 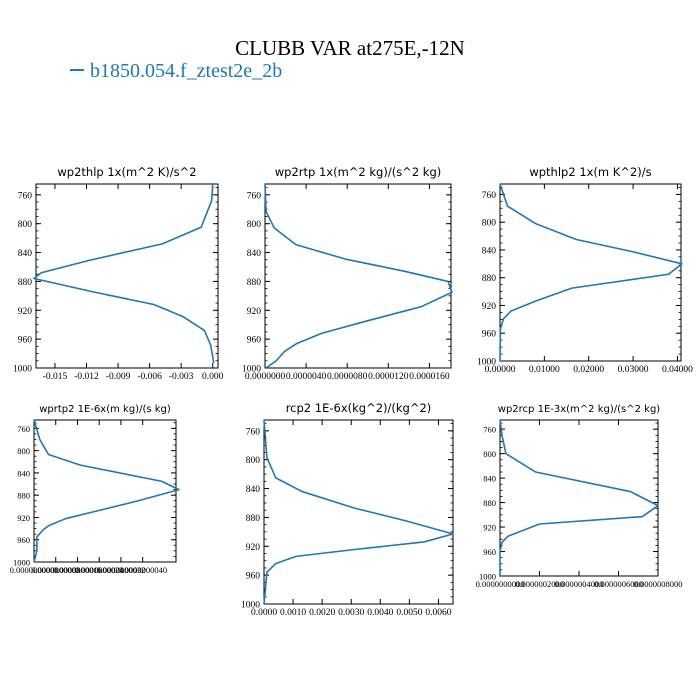 What do you see at coordinates (351, 613) in the screenshot?
I see `x-tick-label: 0.0030` at bounding box center [351, 613].